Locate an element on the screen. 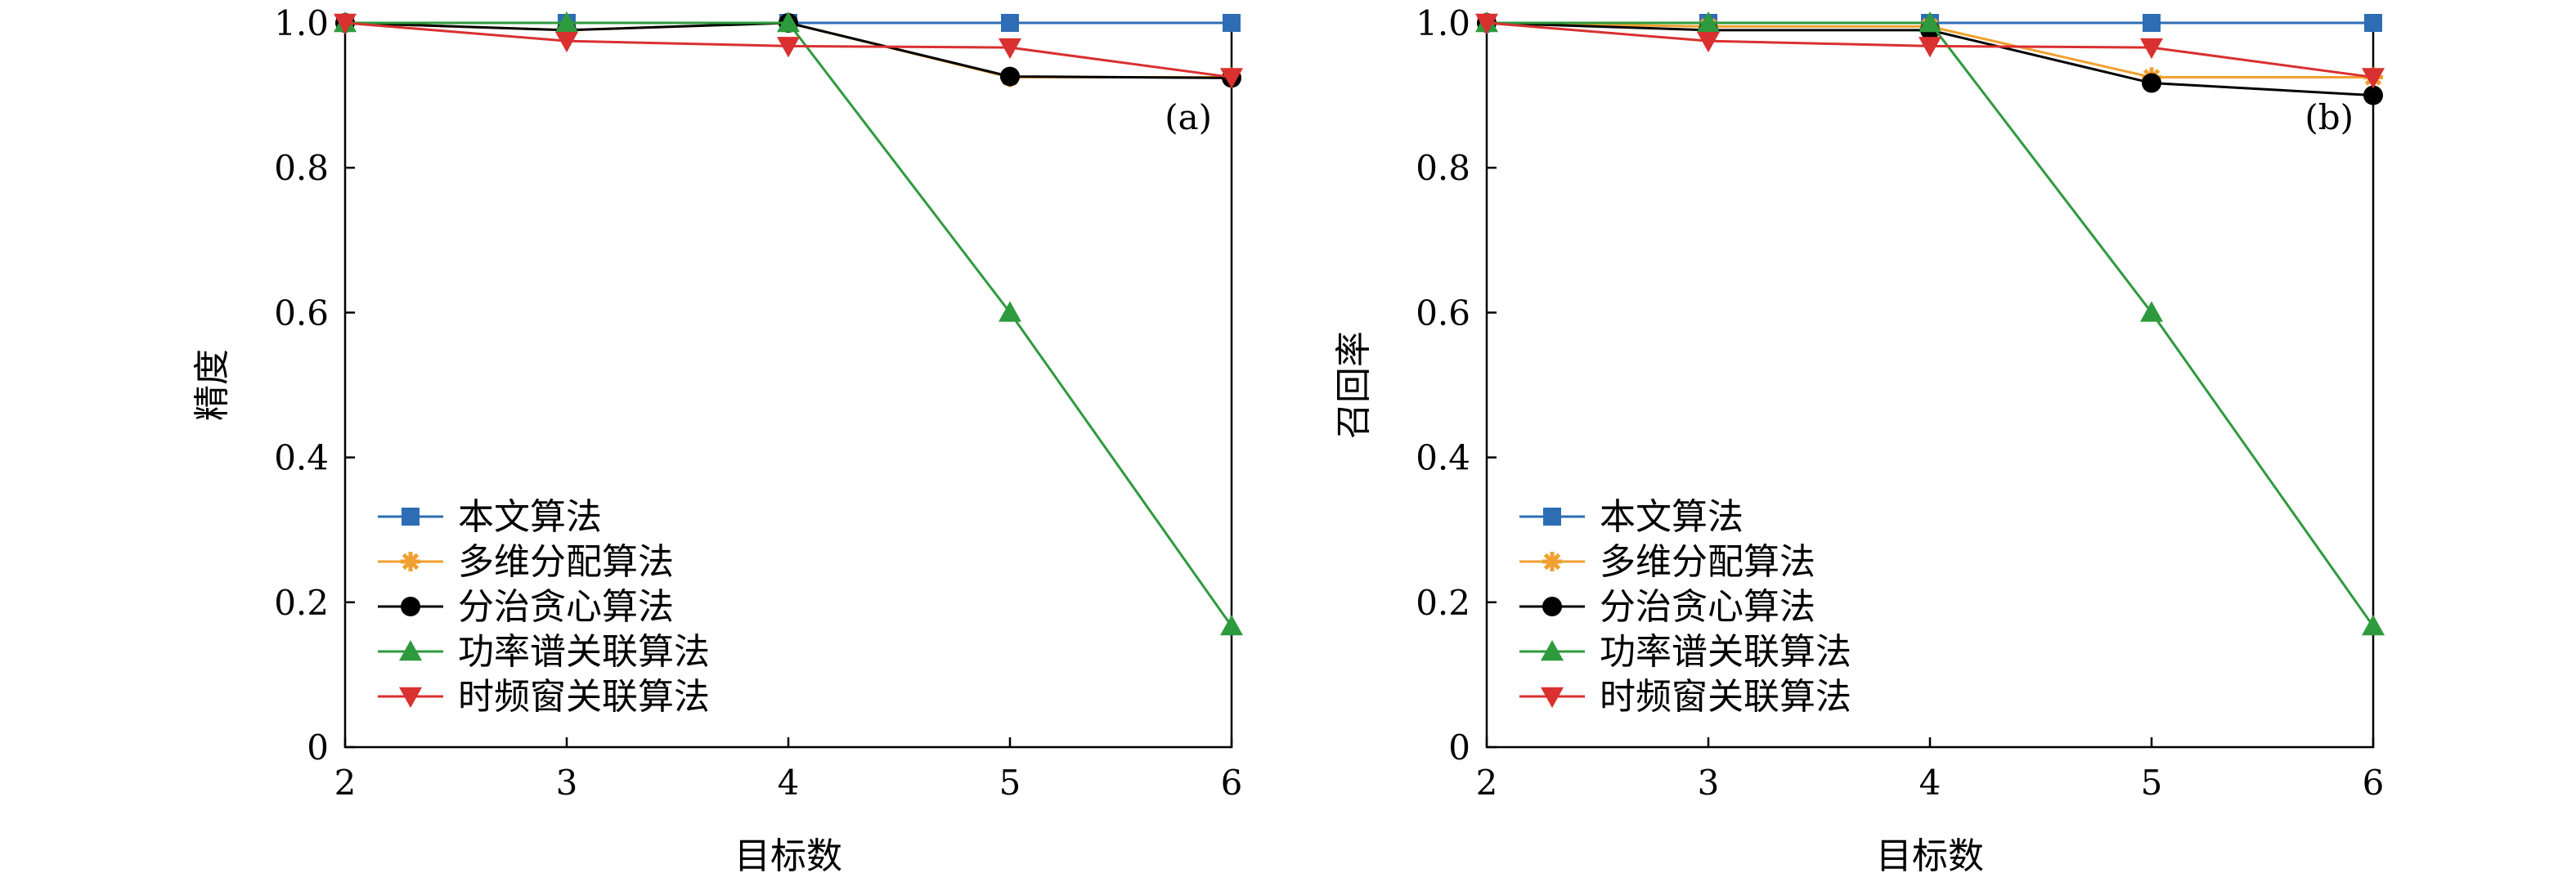  panel-label: (a) is located at coordinates (1188, 117).